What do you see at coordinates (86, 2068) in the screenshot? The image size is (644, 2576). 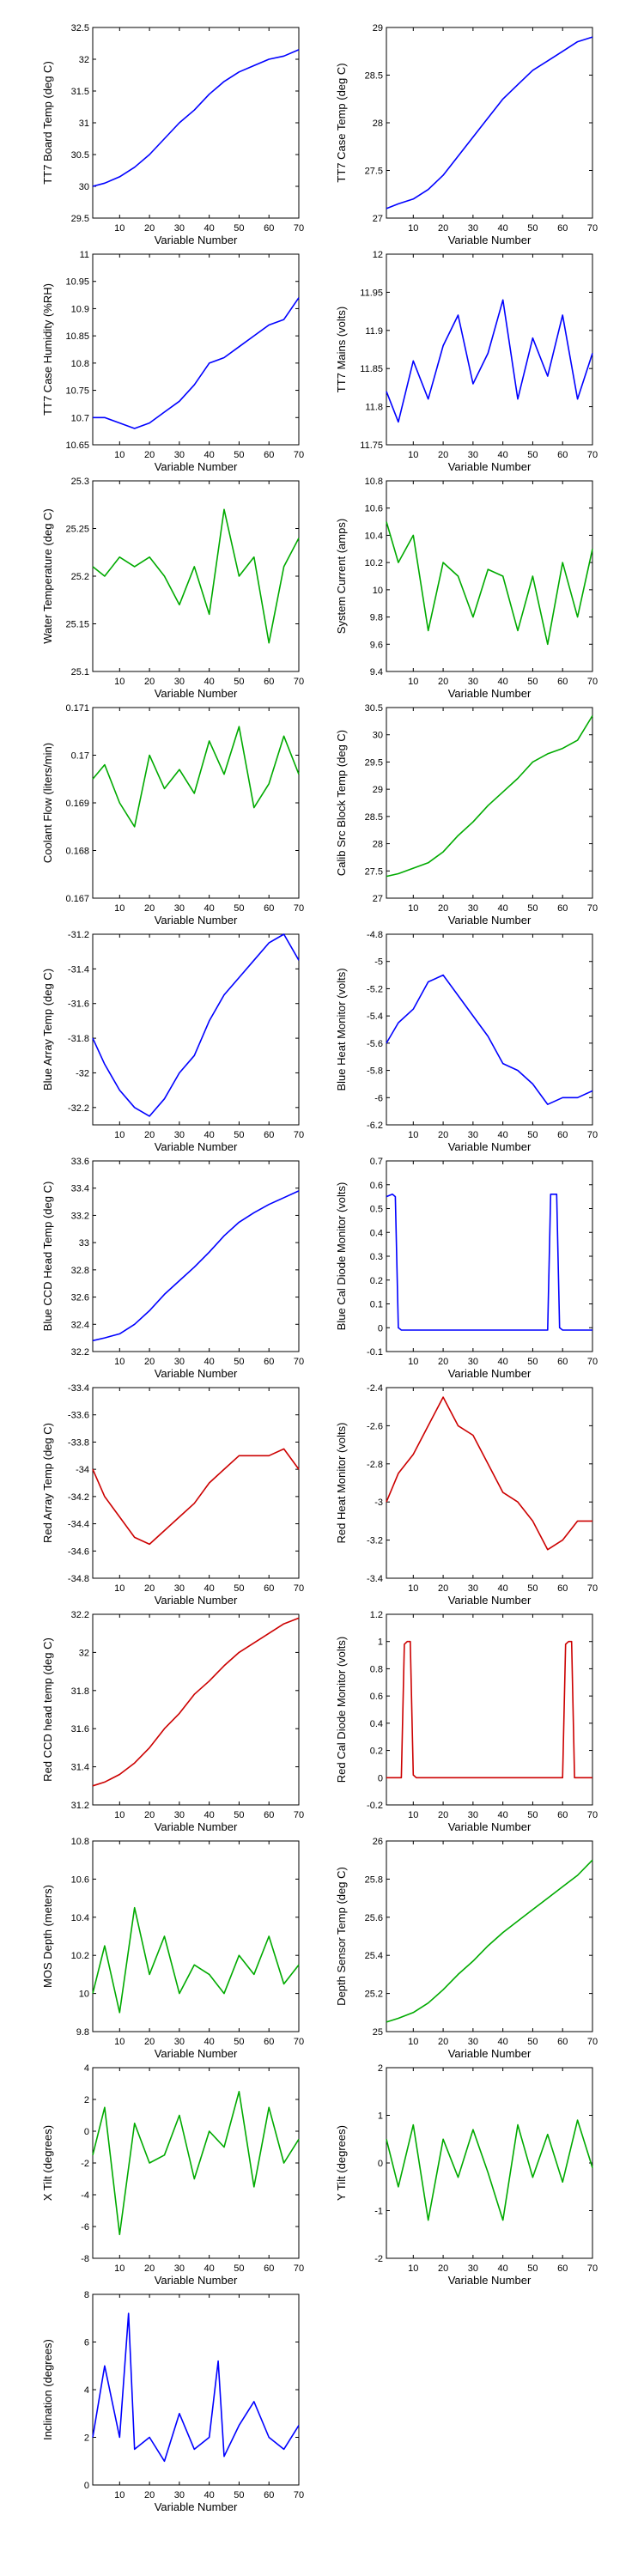 I see `y-tick-label: 4` at bounding box center [86, 2068].